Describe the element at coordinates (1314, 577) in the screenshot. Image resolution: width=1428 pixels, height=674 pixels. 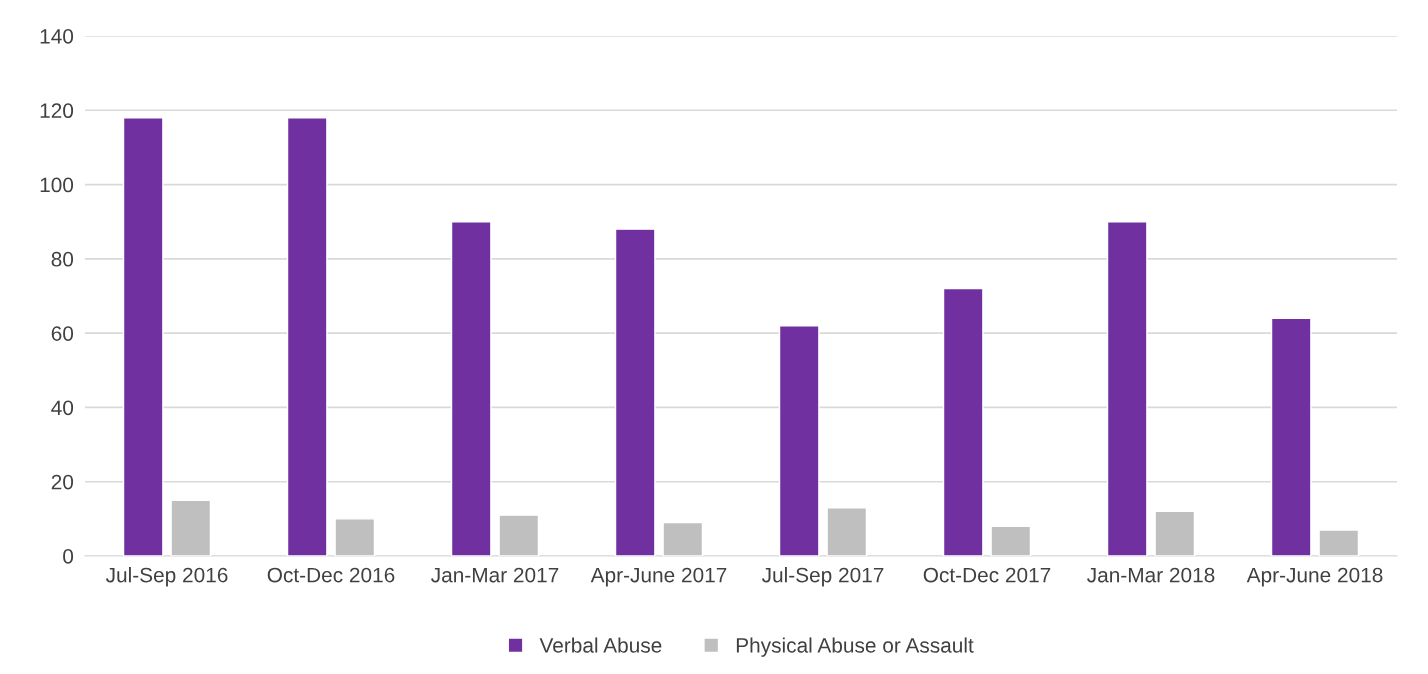
I see `x-tick-label: Apr-June 2018` at that location.